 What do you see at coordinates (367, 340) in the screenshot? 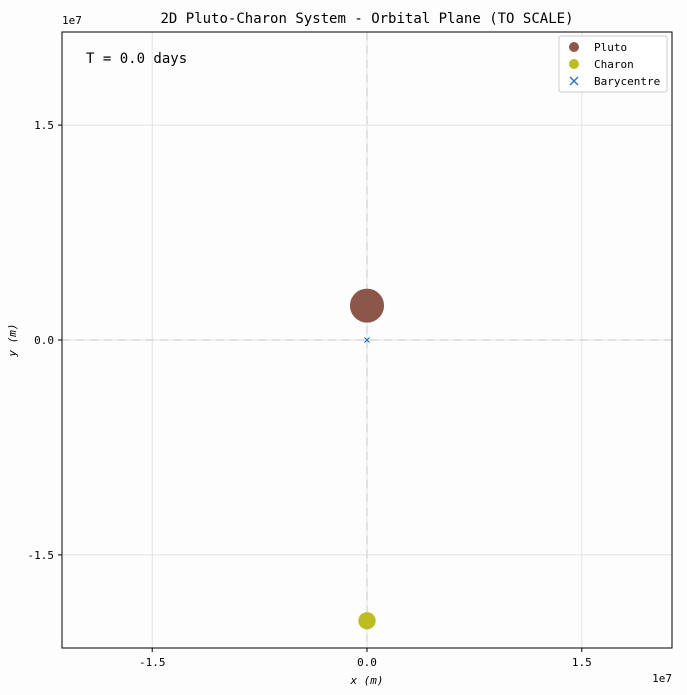
I see `barycentre-point` at bounding box center [367, 340].